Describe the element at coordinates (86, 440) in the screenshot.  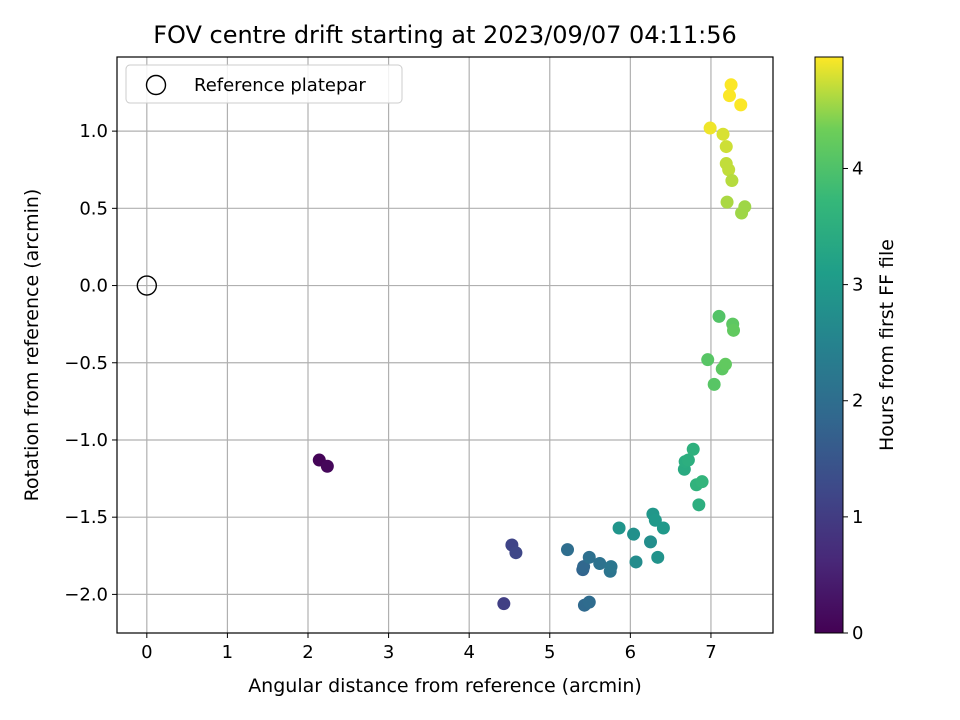
I see `y-tick-label: −1.0` at that location.